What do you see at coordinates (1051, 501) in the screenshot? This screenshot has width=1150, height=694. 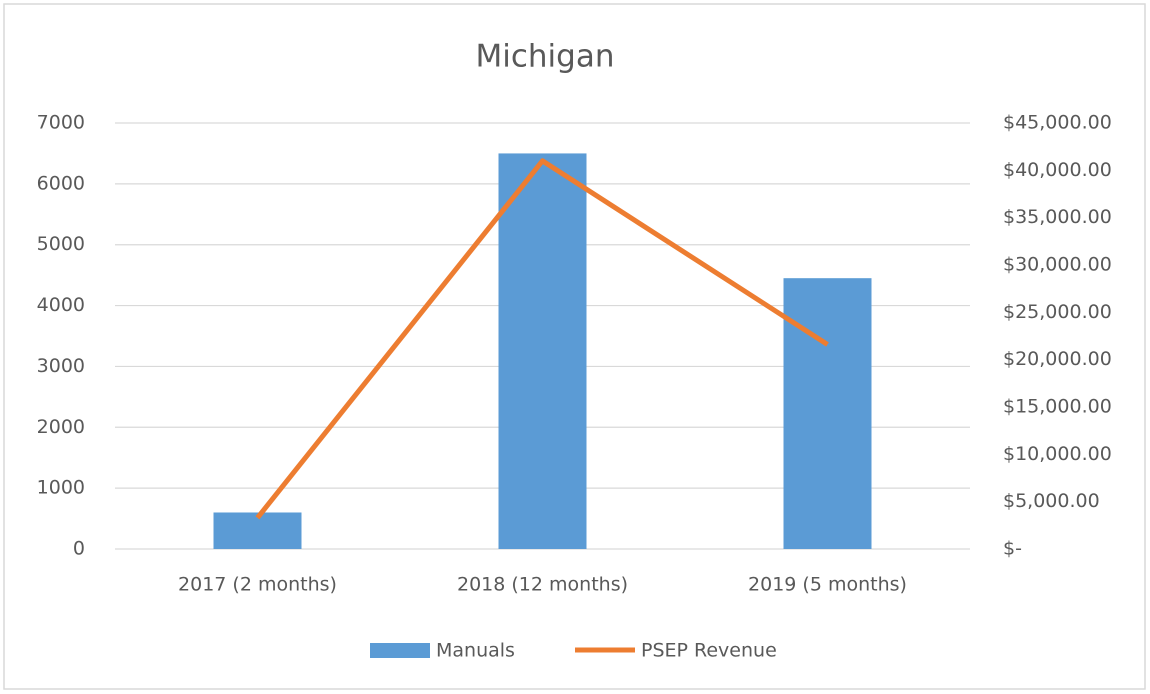 I see `y2-tick-label: $5,000.00` at bounding box center [1051, 501].